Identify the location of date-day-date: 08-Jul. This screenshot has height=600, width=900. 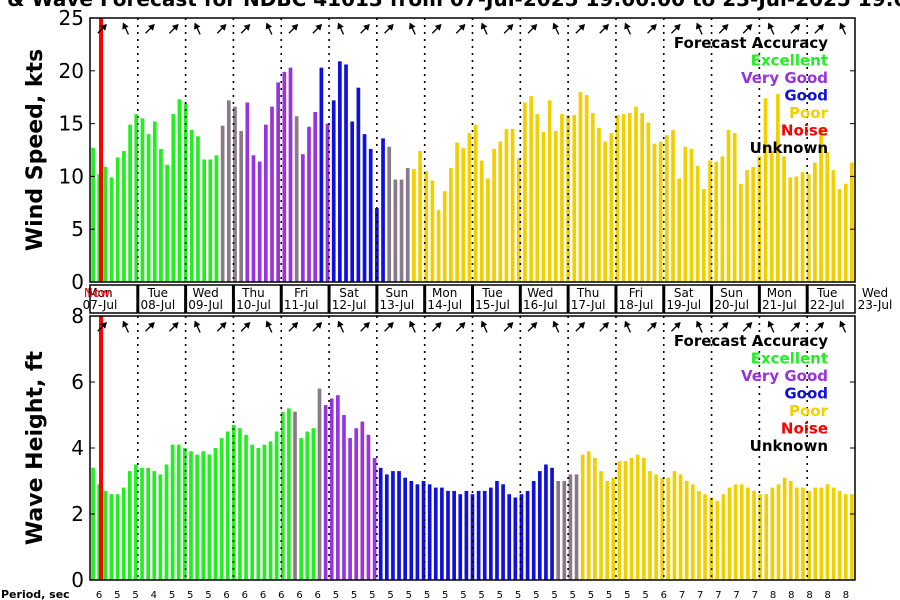
(157, 305).